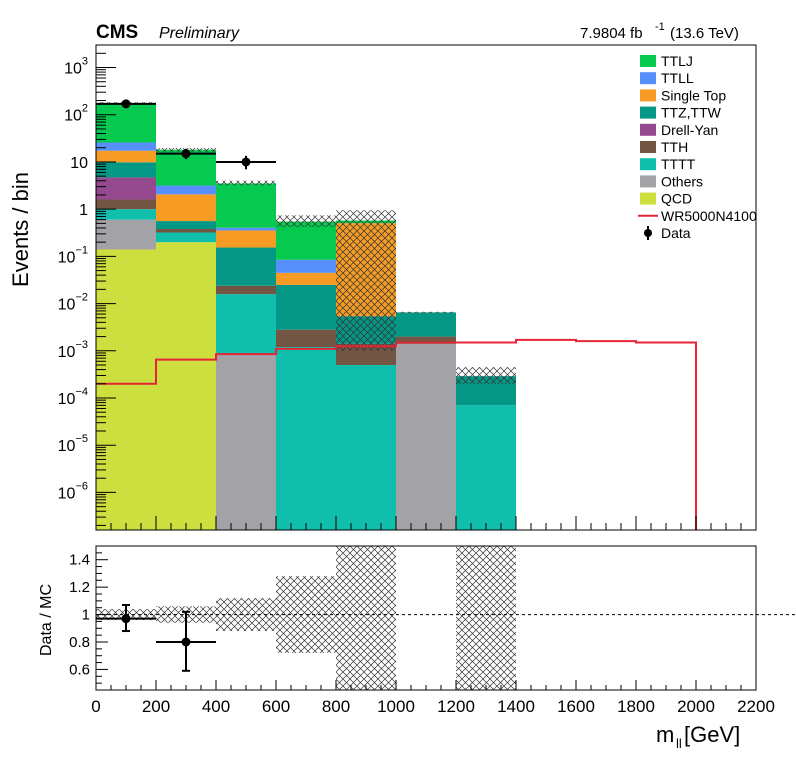 Image resolution: width=796 pixels, height=772 pixels. I want to click on x-tick-label-0: 0, so click(95, 706).